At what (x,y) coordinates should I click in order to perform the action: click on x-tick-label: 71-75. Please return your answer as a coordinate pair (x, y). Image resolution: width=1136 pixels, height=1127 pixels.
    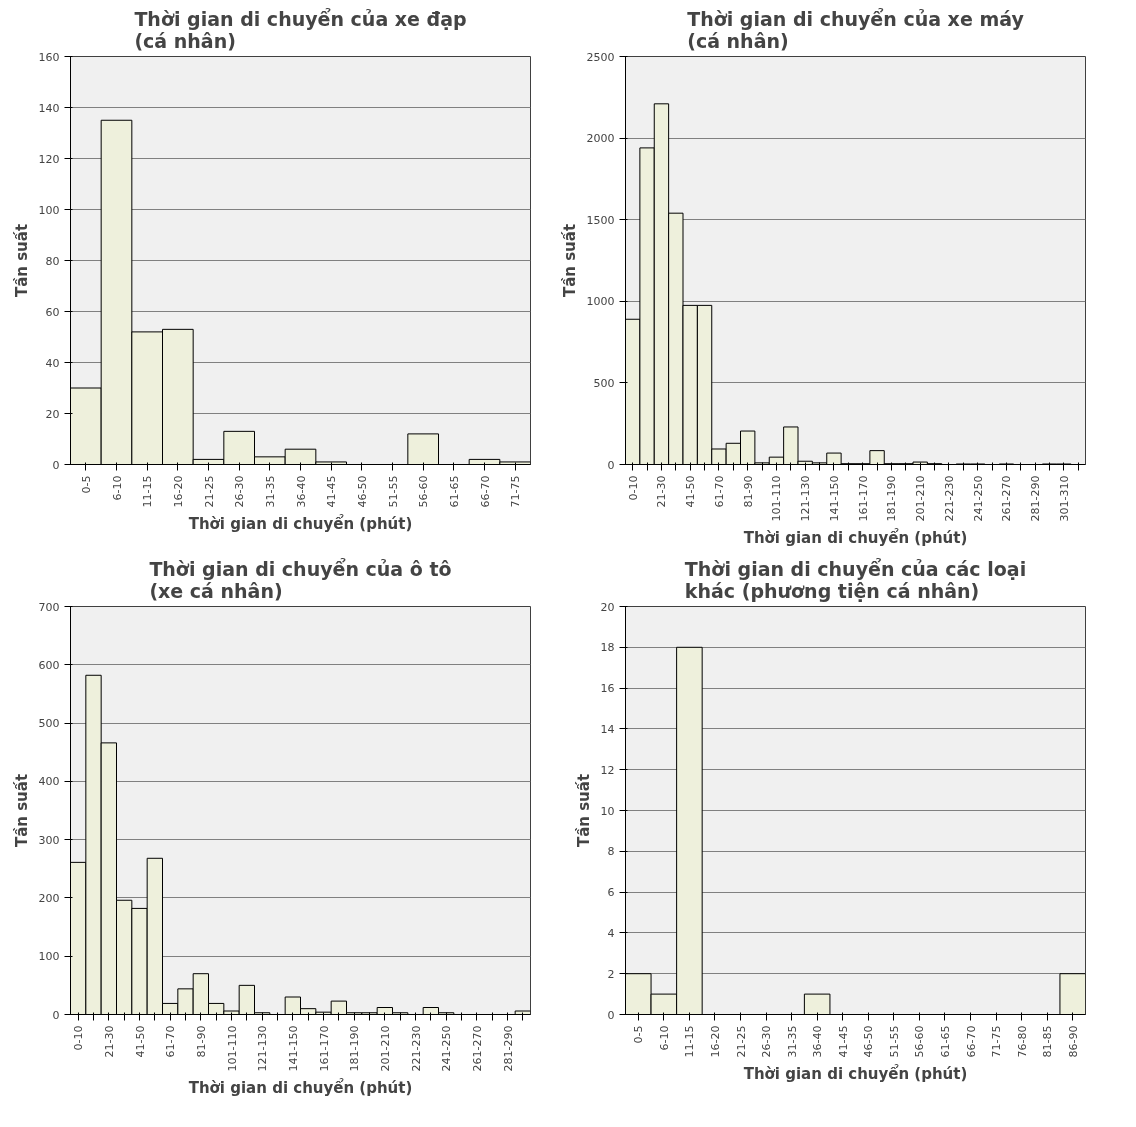
    Looking at the image, I should click on (516, 491).